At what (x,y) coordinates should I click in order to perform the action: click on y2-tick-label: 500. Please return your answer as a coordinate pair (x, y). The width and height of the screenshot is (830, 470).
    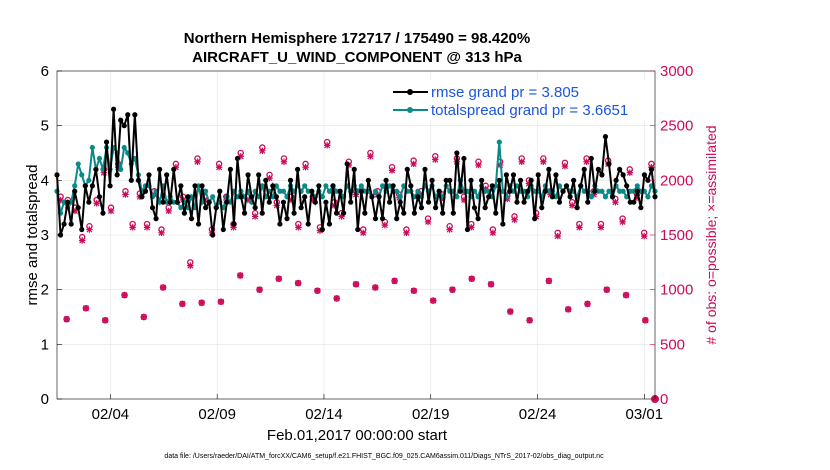
    Looking at the image, I should click on (672, 344).